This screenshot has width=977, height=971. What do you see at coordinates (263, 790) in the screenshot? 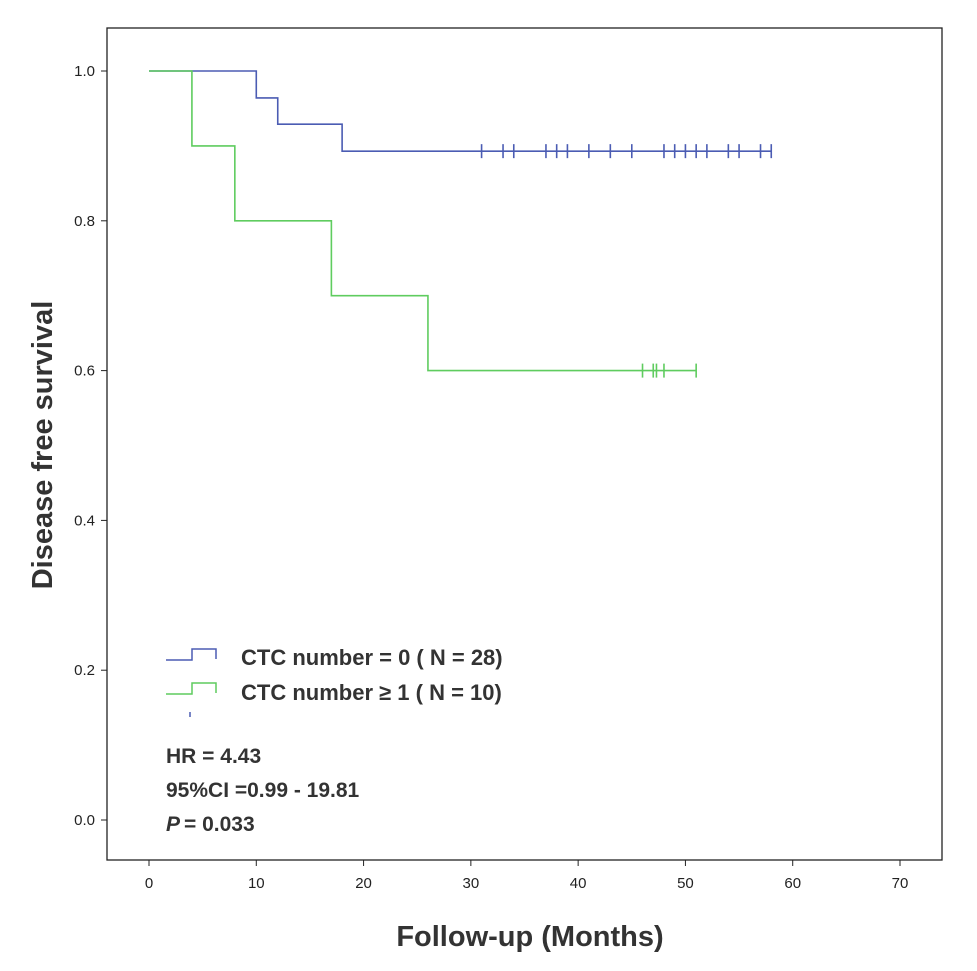
I see `ci-annotation: 95%CI =0.99 - 19.81` at bounding box center [263, 790].